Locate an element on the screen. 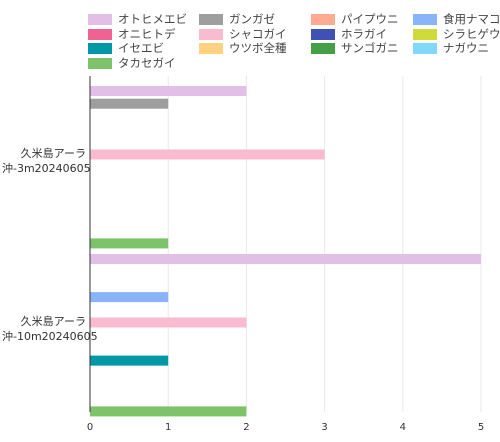 The width and height of the screenshot is (500, 442). legend-label: 食用ナマコ is located at coordinates (471, 19).